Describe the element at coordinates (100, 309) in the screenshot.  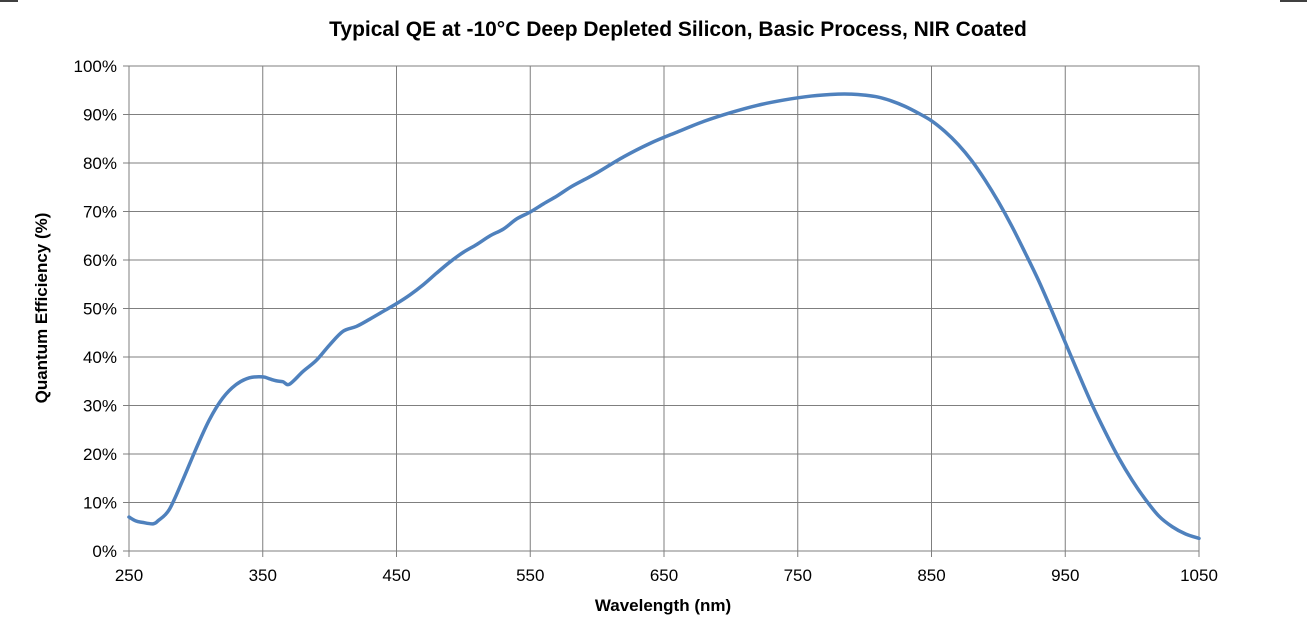
I see `y-tick-label: 50%` at that location.